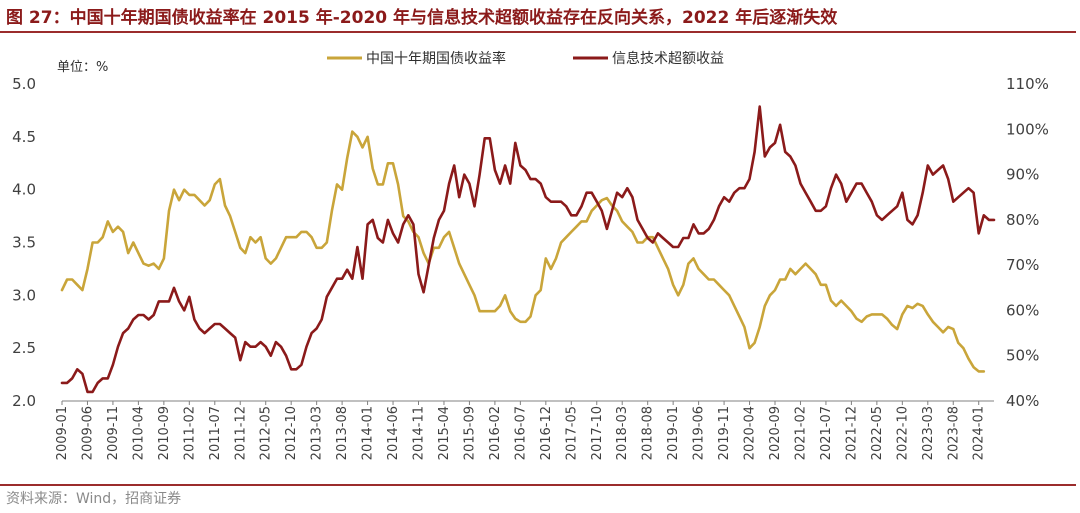  Describe the element at coordinates (928, 433) in the screenshot. I see `x-tick-label: 2023-03` at that location.